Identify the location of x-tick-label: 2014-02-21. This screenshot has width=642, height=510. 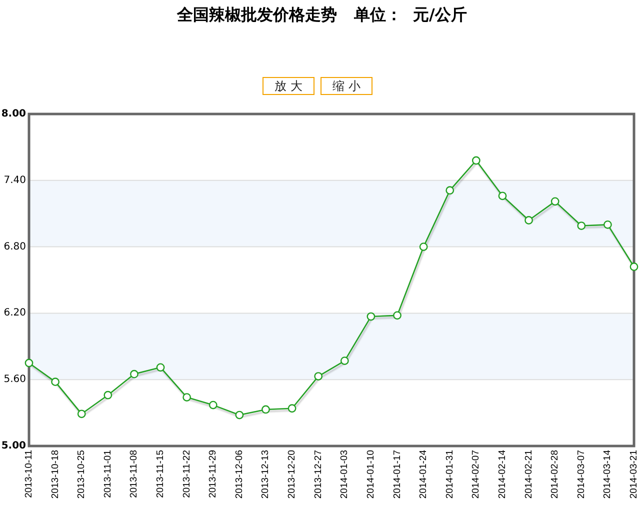
(528, 474).